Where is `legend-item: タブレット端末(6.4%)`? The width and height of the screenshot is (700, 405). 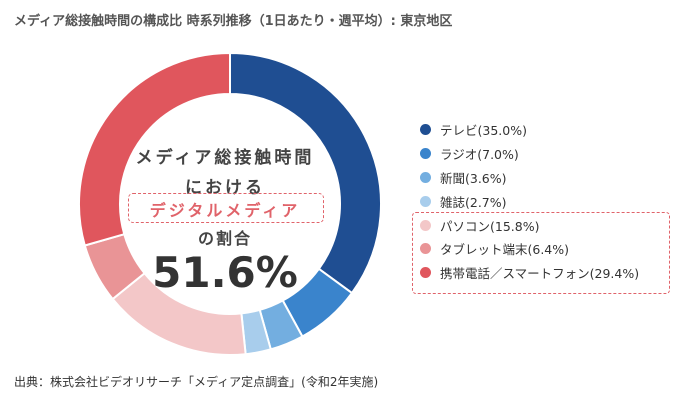
legend-item: タブレット端末(6.4%) is located at coordinates (529, 249).